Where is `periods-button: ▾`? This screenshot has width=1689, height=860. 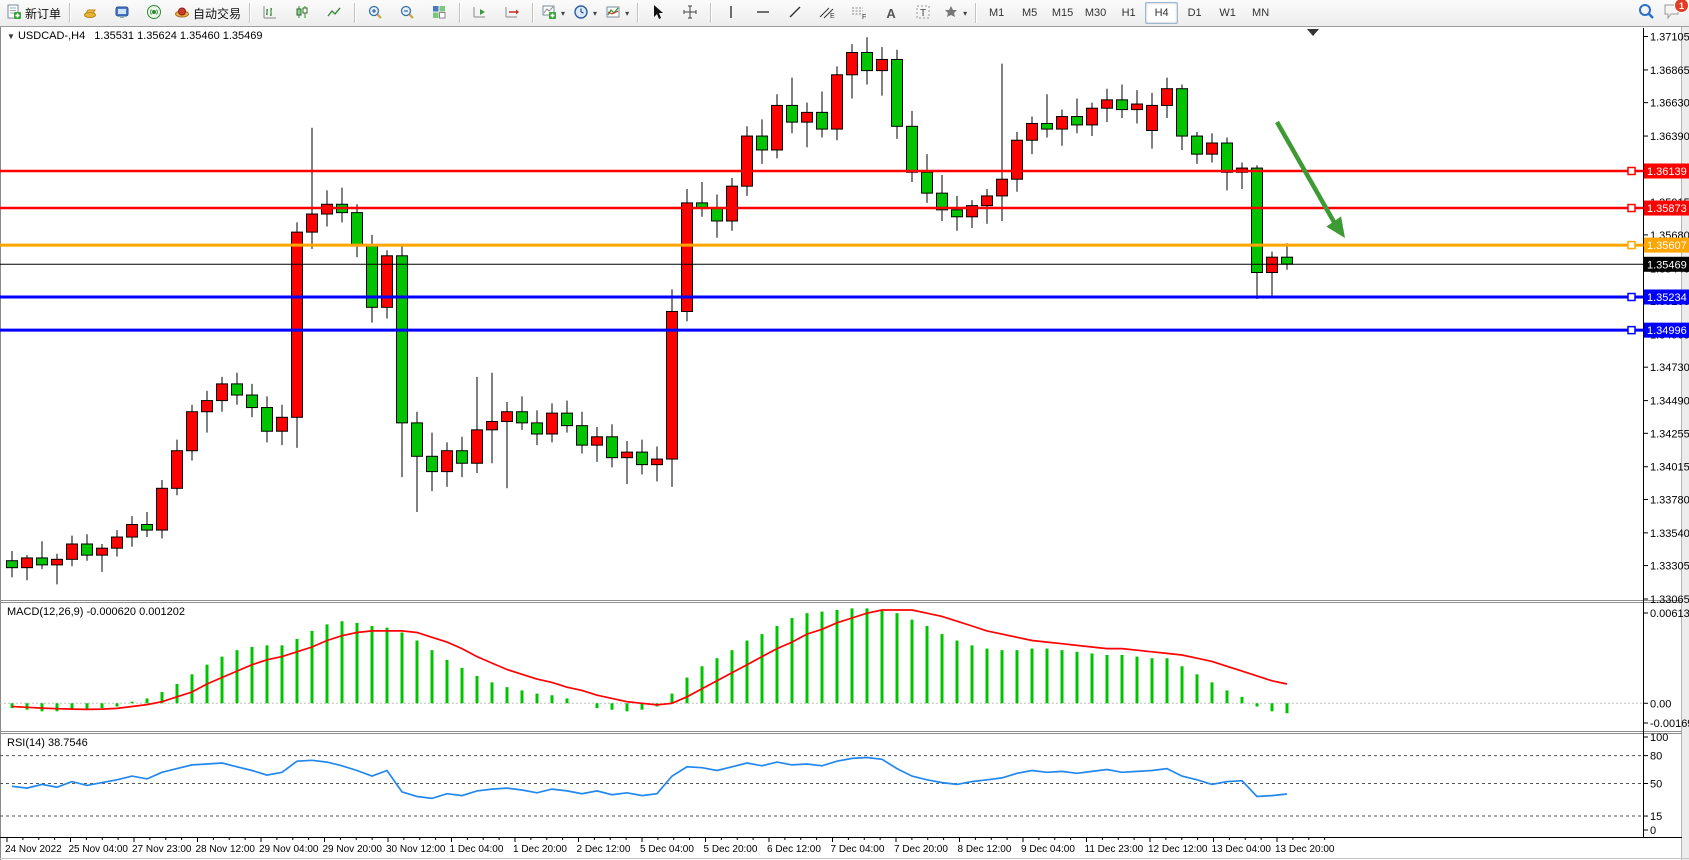
periods-button: ▾ is located at coordinates (585, 13).